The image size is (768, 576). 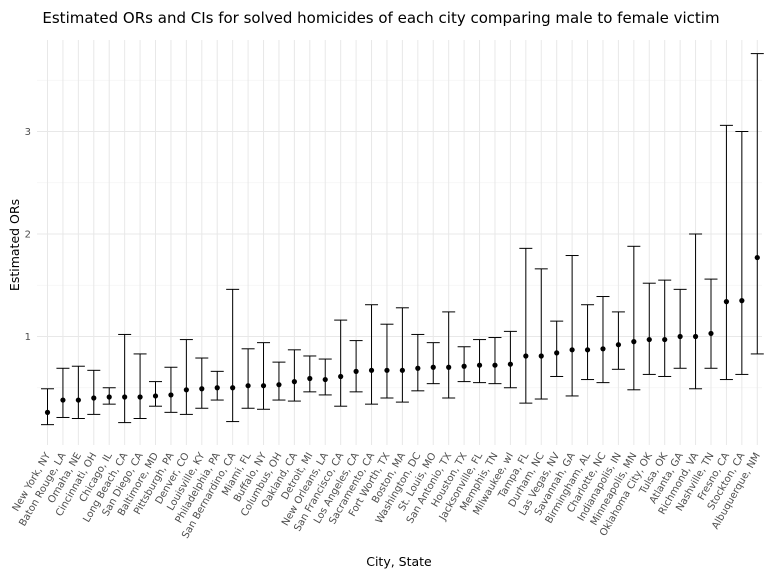 What do you see at coordinates (28, 132) in the screenshot?
I see `y-tick-label: 3` at bounding box center [28, 132].